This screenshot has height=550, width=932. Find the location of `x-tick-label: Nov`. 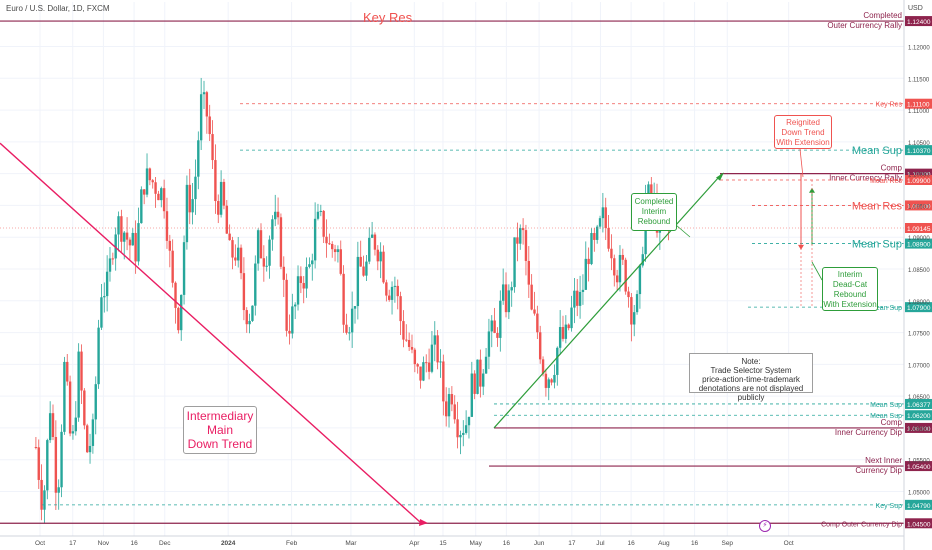

x-tick-label: Nov is located at coordinates (104, 543).